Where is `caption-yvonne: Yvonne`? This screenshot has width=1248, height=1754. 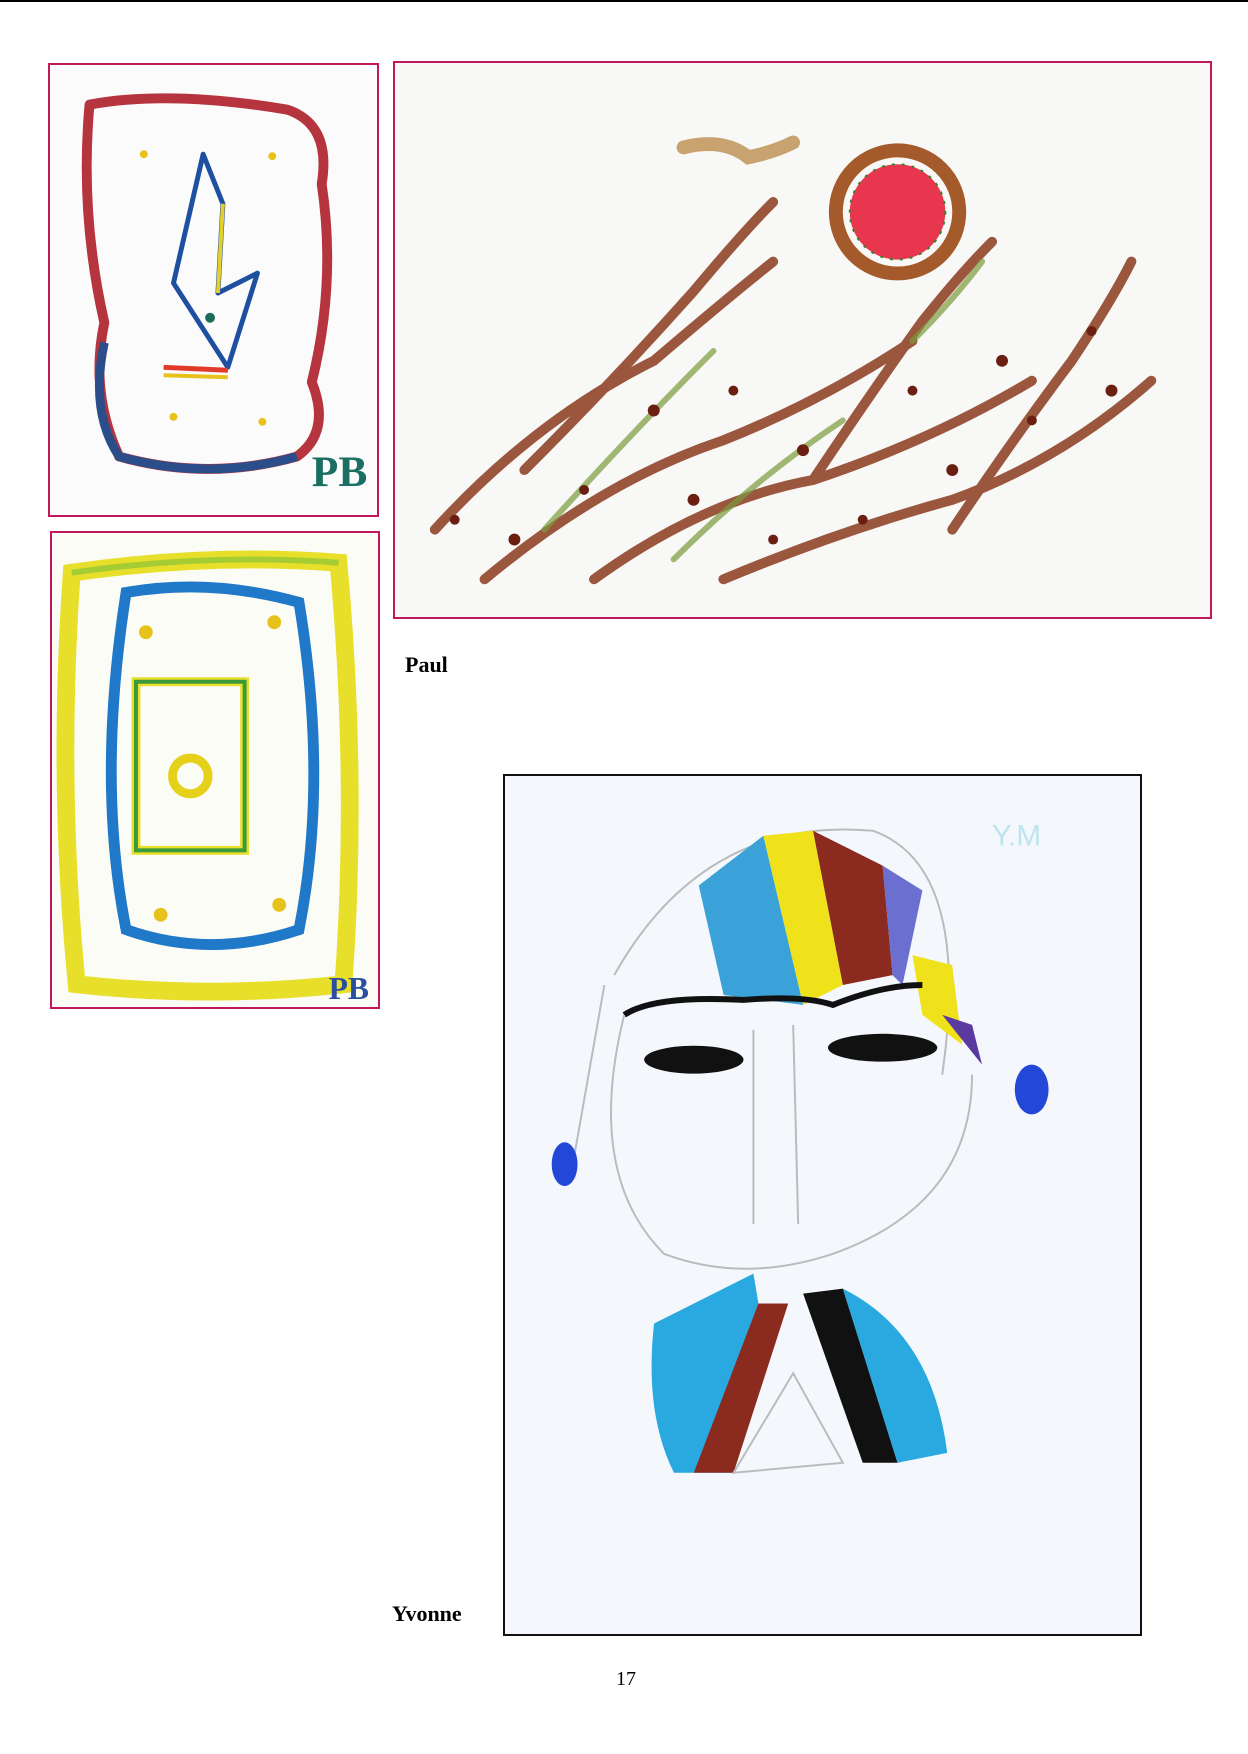 caption-yvonne: Yvonne is located at coordinates (427, 1613).